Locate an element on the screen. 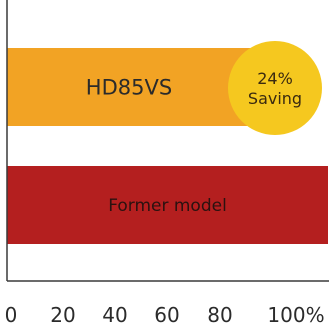 The height and width of the screenshot is (328, 334). x-tick-label: 60 is located at coordinates (166, 315).